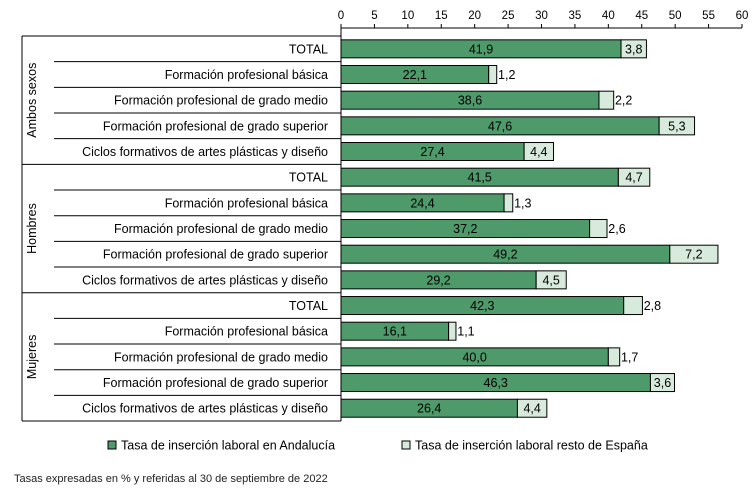 The height and width of the screenshot is (498, 756). What do you see at coordinates (112, 445) in the screenshot?
I see `legend-swatch-andalucia` at bounding box center [112, 445].